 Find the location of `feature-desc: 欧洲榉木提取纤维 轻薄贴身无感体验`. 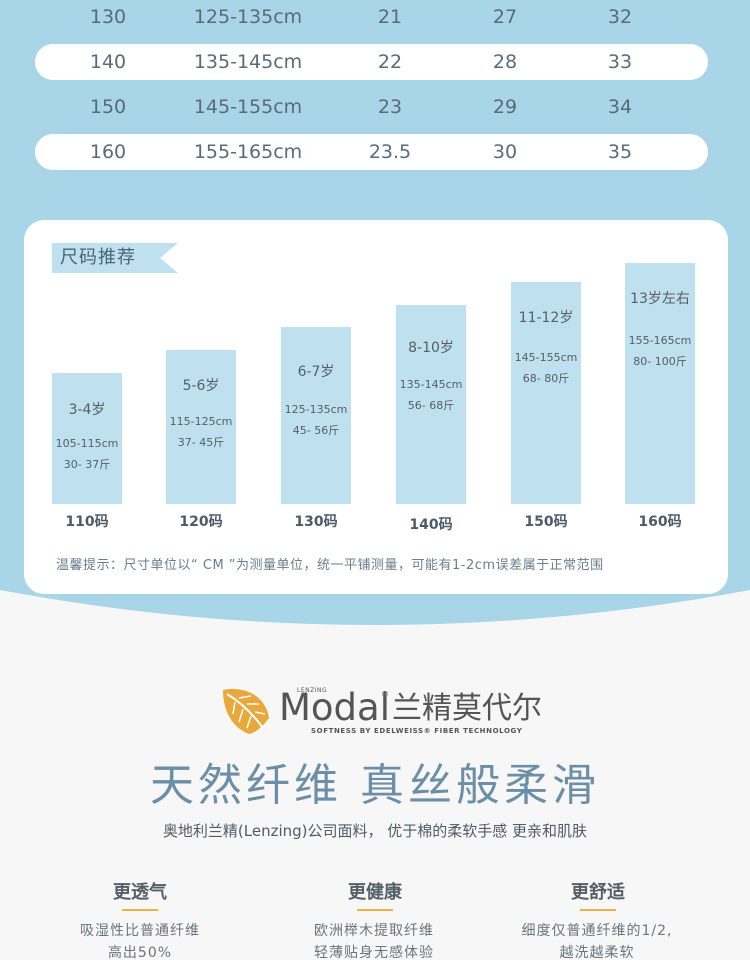

feature-desc: 欧洲榉木提取纤维 轻薄贴身无感体验 is located at coordinates (374, 940).